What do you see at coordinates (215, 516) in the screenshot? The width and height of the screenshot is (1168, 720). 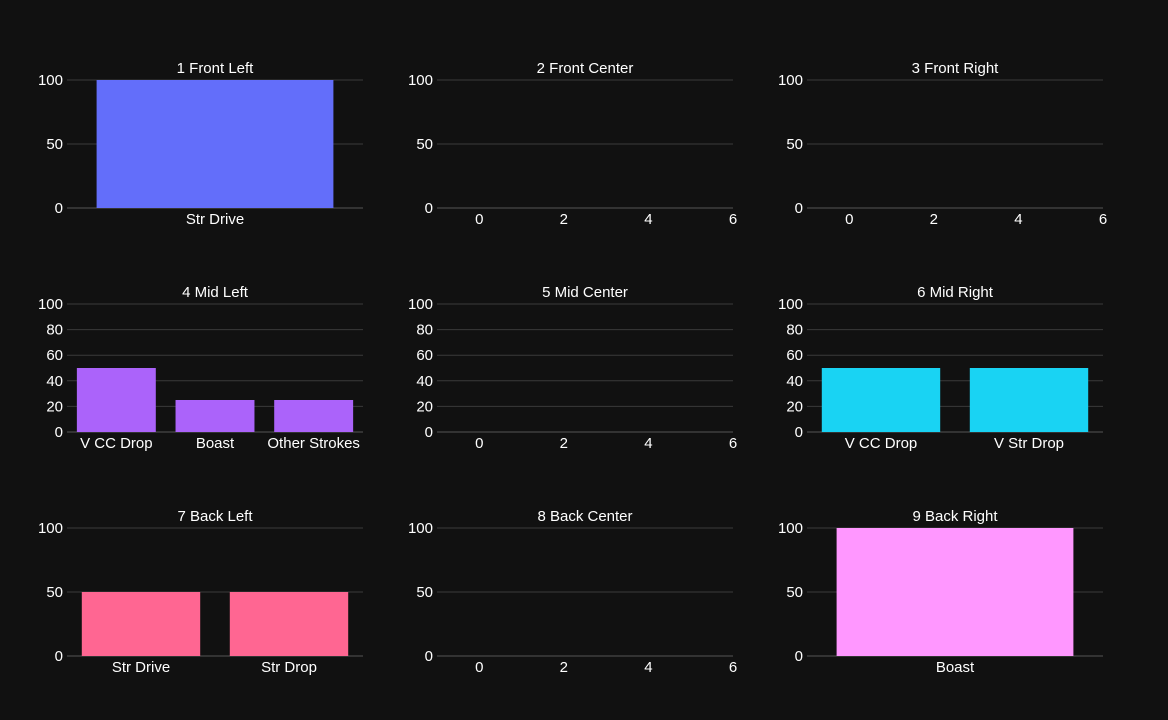 I see `subplot-title: 7 Back Left` at bounding box center [215, 516].